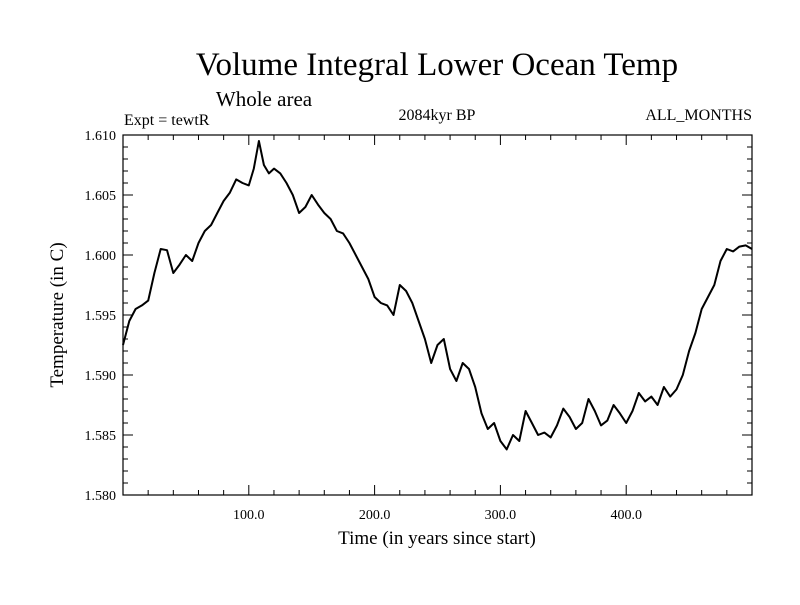 Image resolution: width=800 pixels, height=605 pixels. Describe the element at coordinates (437, 115) in the screenshot. I see `period-label: 2084kyr BP` at that location.